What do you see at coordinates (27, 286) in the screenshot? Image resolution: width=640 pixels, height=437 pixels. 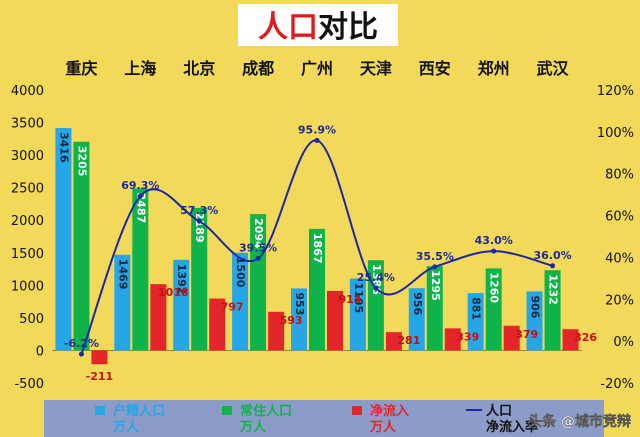 I see `y-tick-label: 1000` at bounding box center [27, 286].